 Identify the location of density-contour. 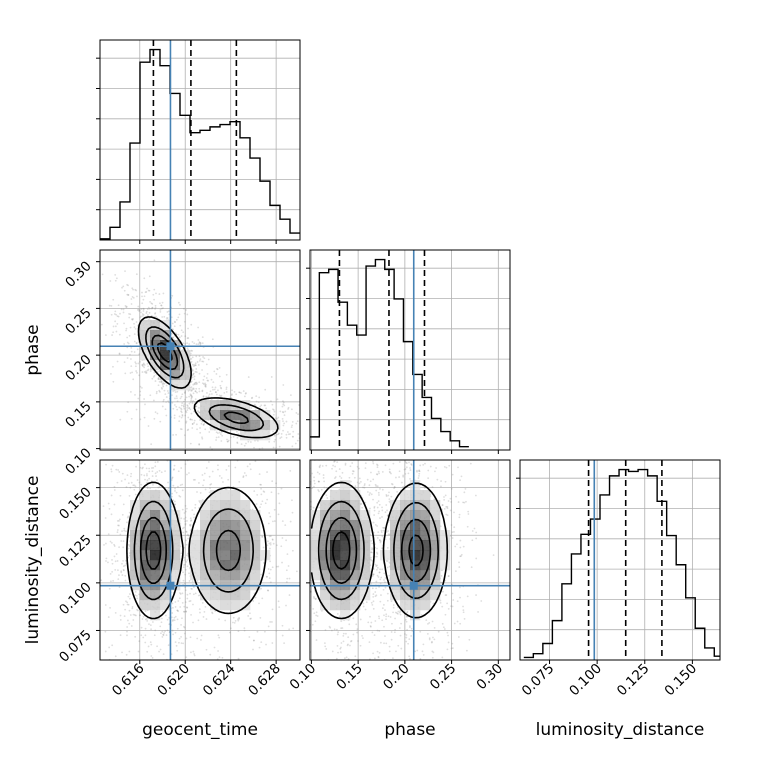
(190, 550).